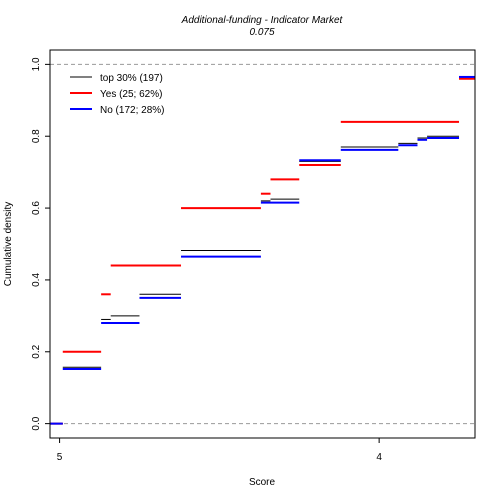 This screenshot has height=500, width=500. I want to click on x-tick-label-1: 4, so click(379, 457).